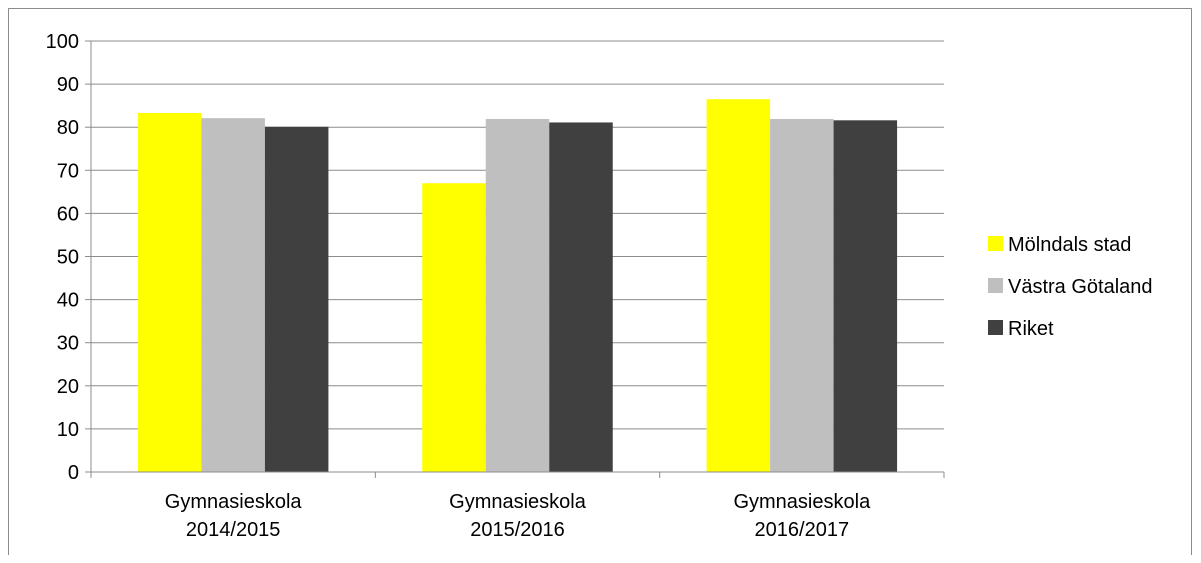 The height and width of the screenshot is (563, 1201). Describe the element at coordinates (73, 473) in the screenshot. I see `y-tick-label-0: 0` at that location.